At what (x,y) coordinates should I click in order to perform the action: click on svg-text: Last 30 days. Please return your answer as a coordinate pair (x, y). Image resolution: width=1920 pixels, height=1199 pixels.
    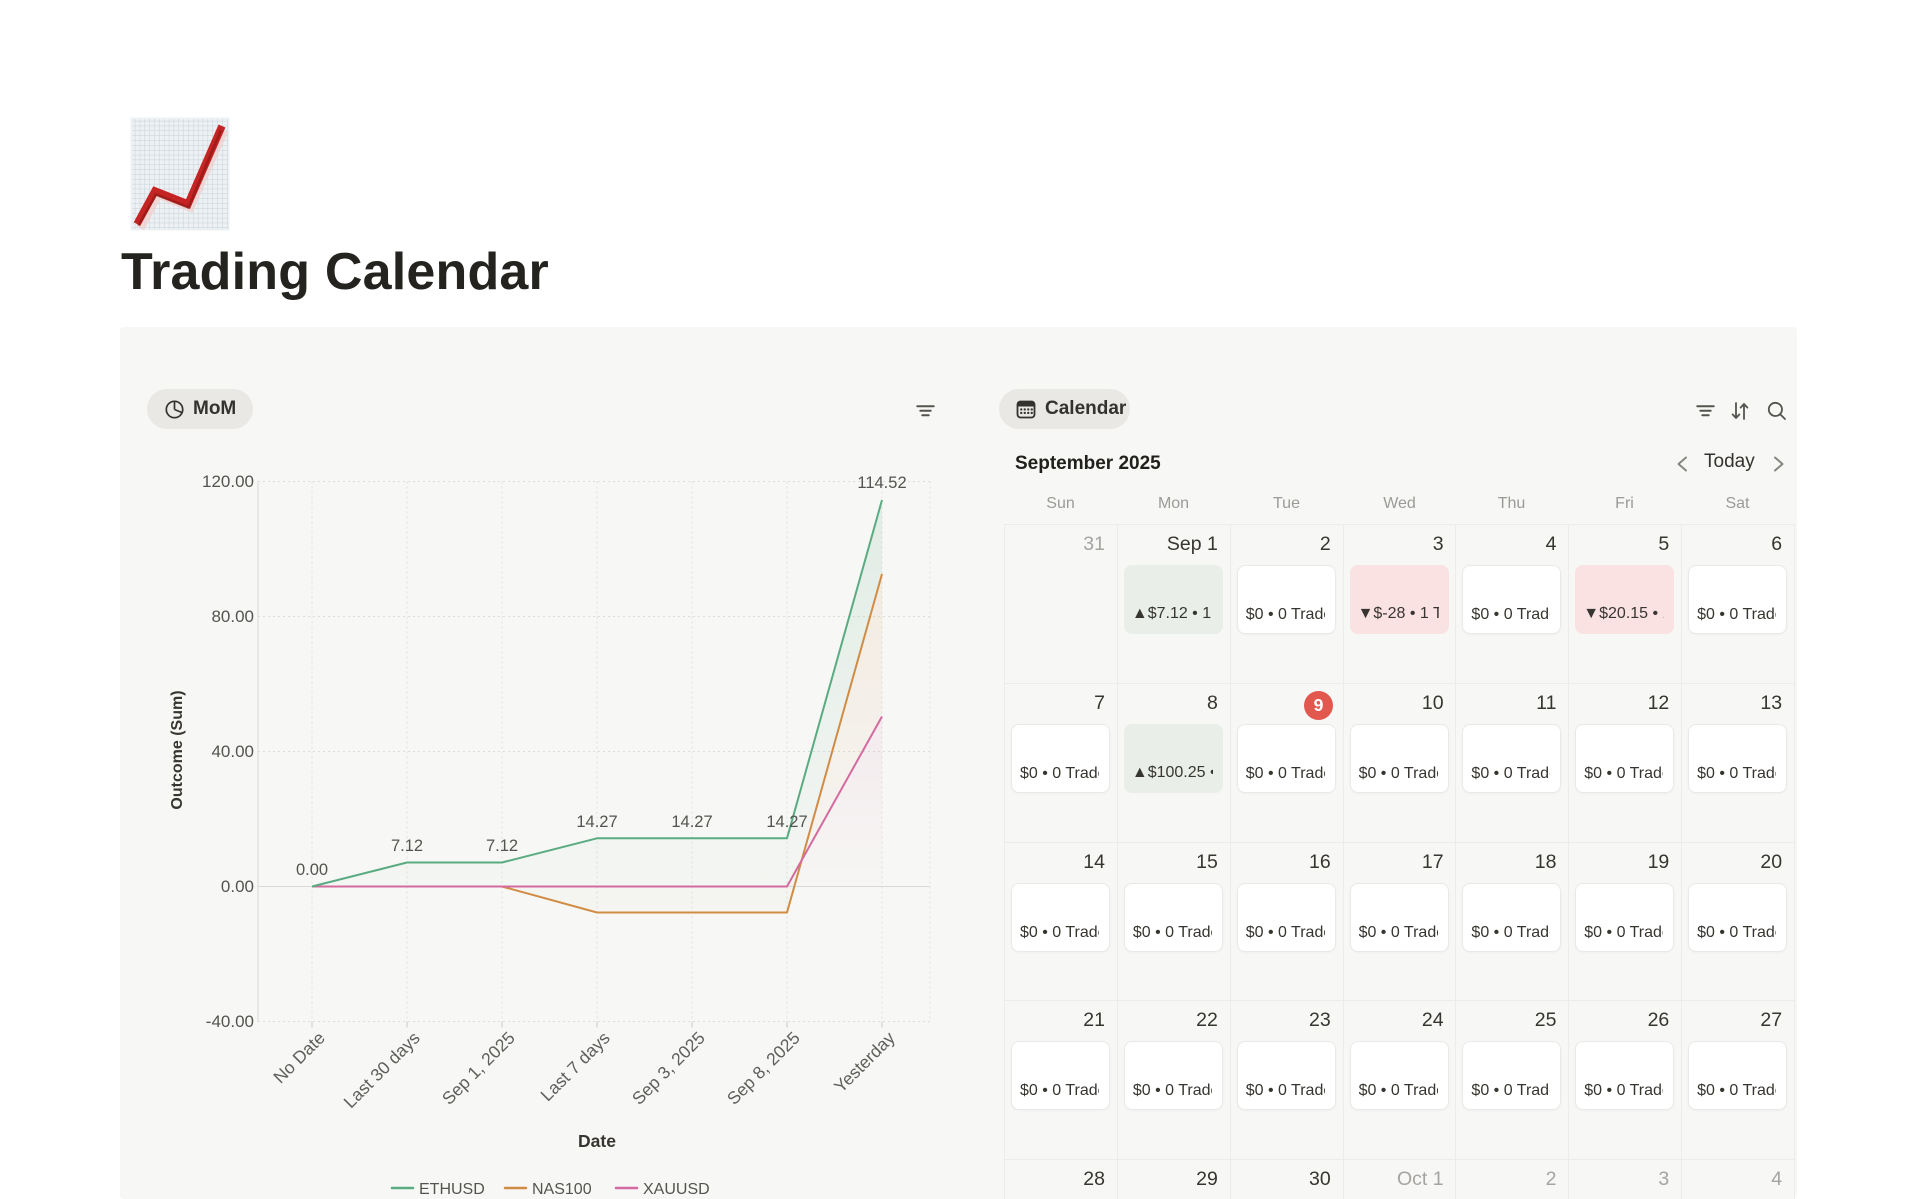
    Looking at the image, I should click on (382, 1070).